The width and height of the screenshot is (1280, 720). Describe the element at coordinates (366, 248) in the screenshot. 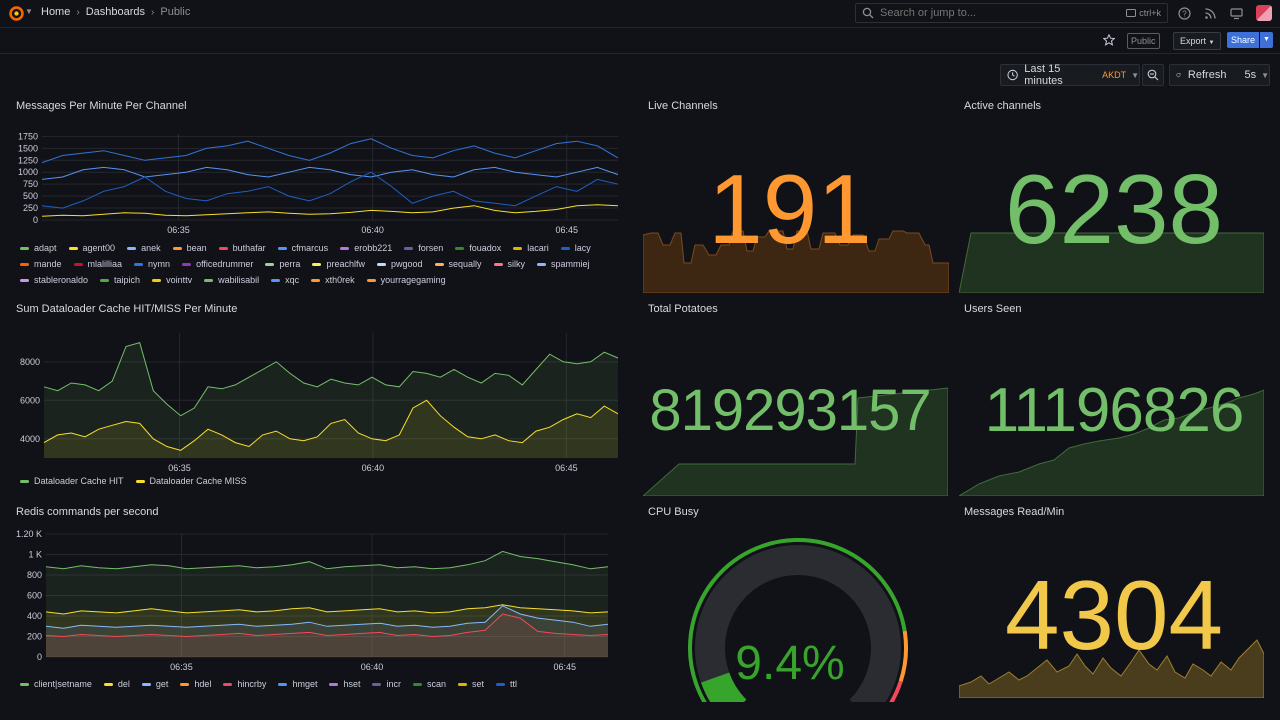

I see `legend-item: erobb221` at that location.